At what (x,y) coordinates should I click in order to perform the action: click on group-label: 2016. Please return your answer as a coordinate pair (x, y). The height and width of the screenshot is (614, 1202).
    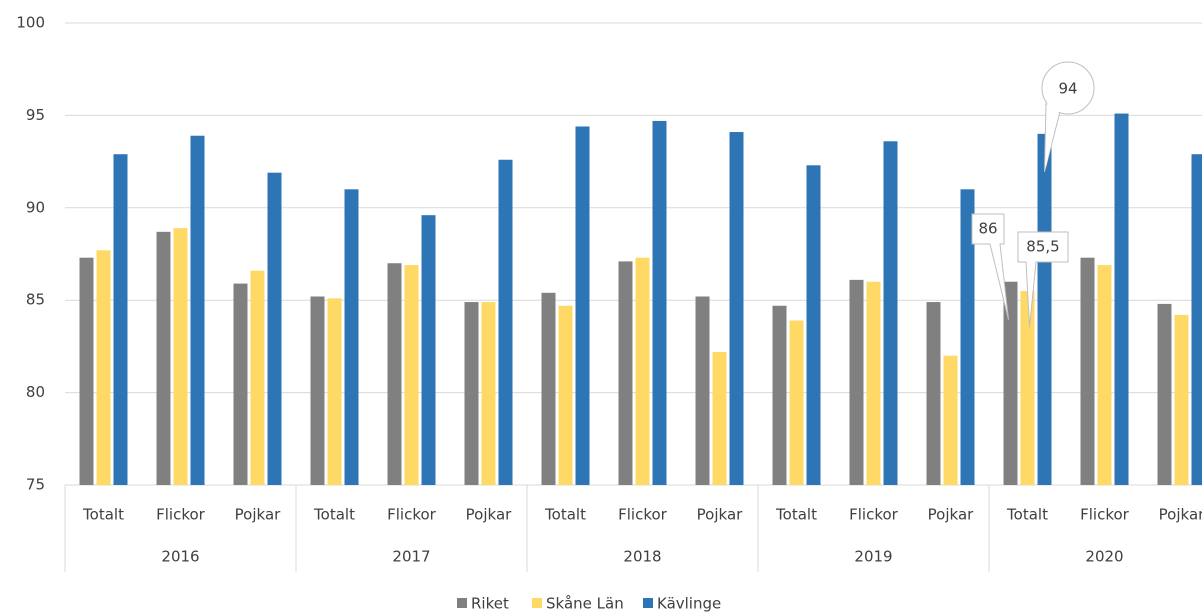
    Looking at the image, I should click on (180, 557).